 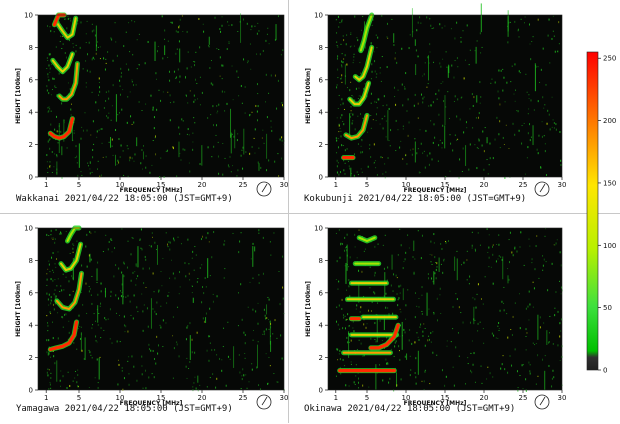 What do you see at coordinates (321, 80) in the screenshot?
I see `y-tick-label: 6` at bounding box center [321, 80].